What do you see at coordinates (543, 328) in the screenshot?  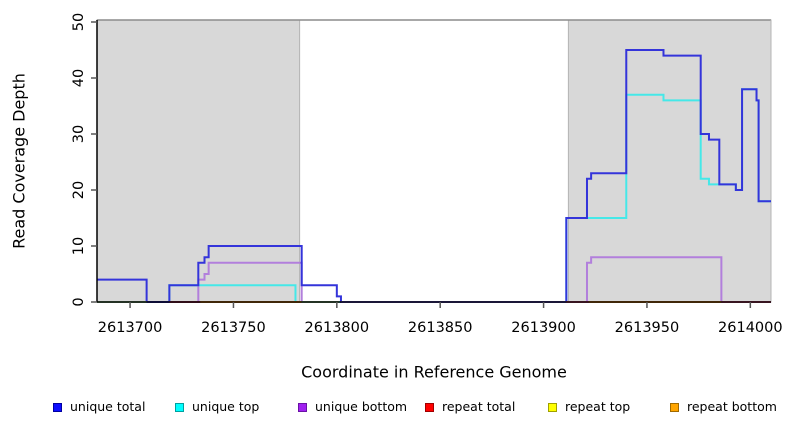 I see `x-tick-label: 2613900` at bounding box center [543, 328].